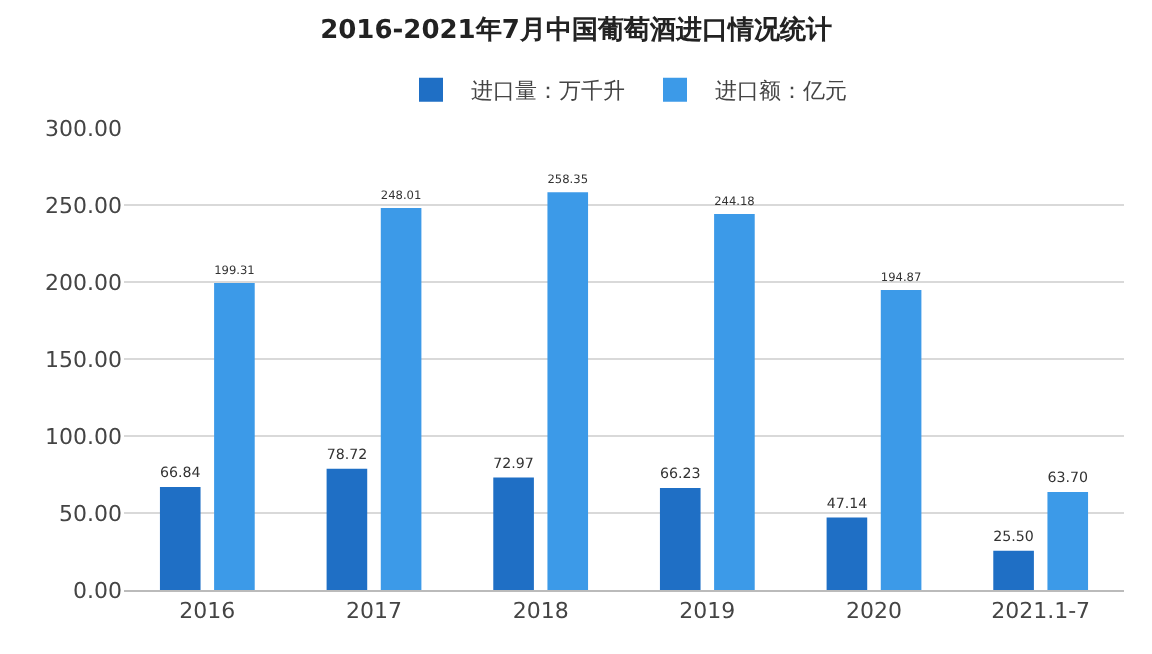 This screenshot has width=1152, height=654. Describe the element at coordinates (374, 611) in the screenshot. I see `x-tick-label: 2017` at that location.